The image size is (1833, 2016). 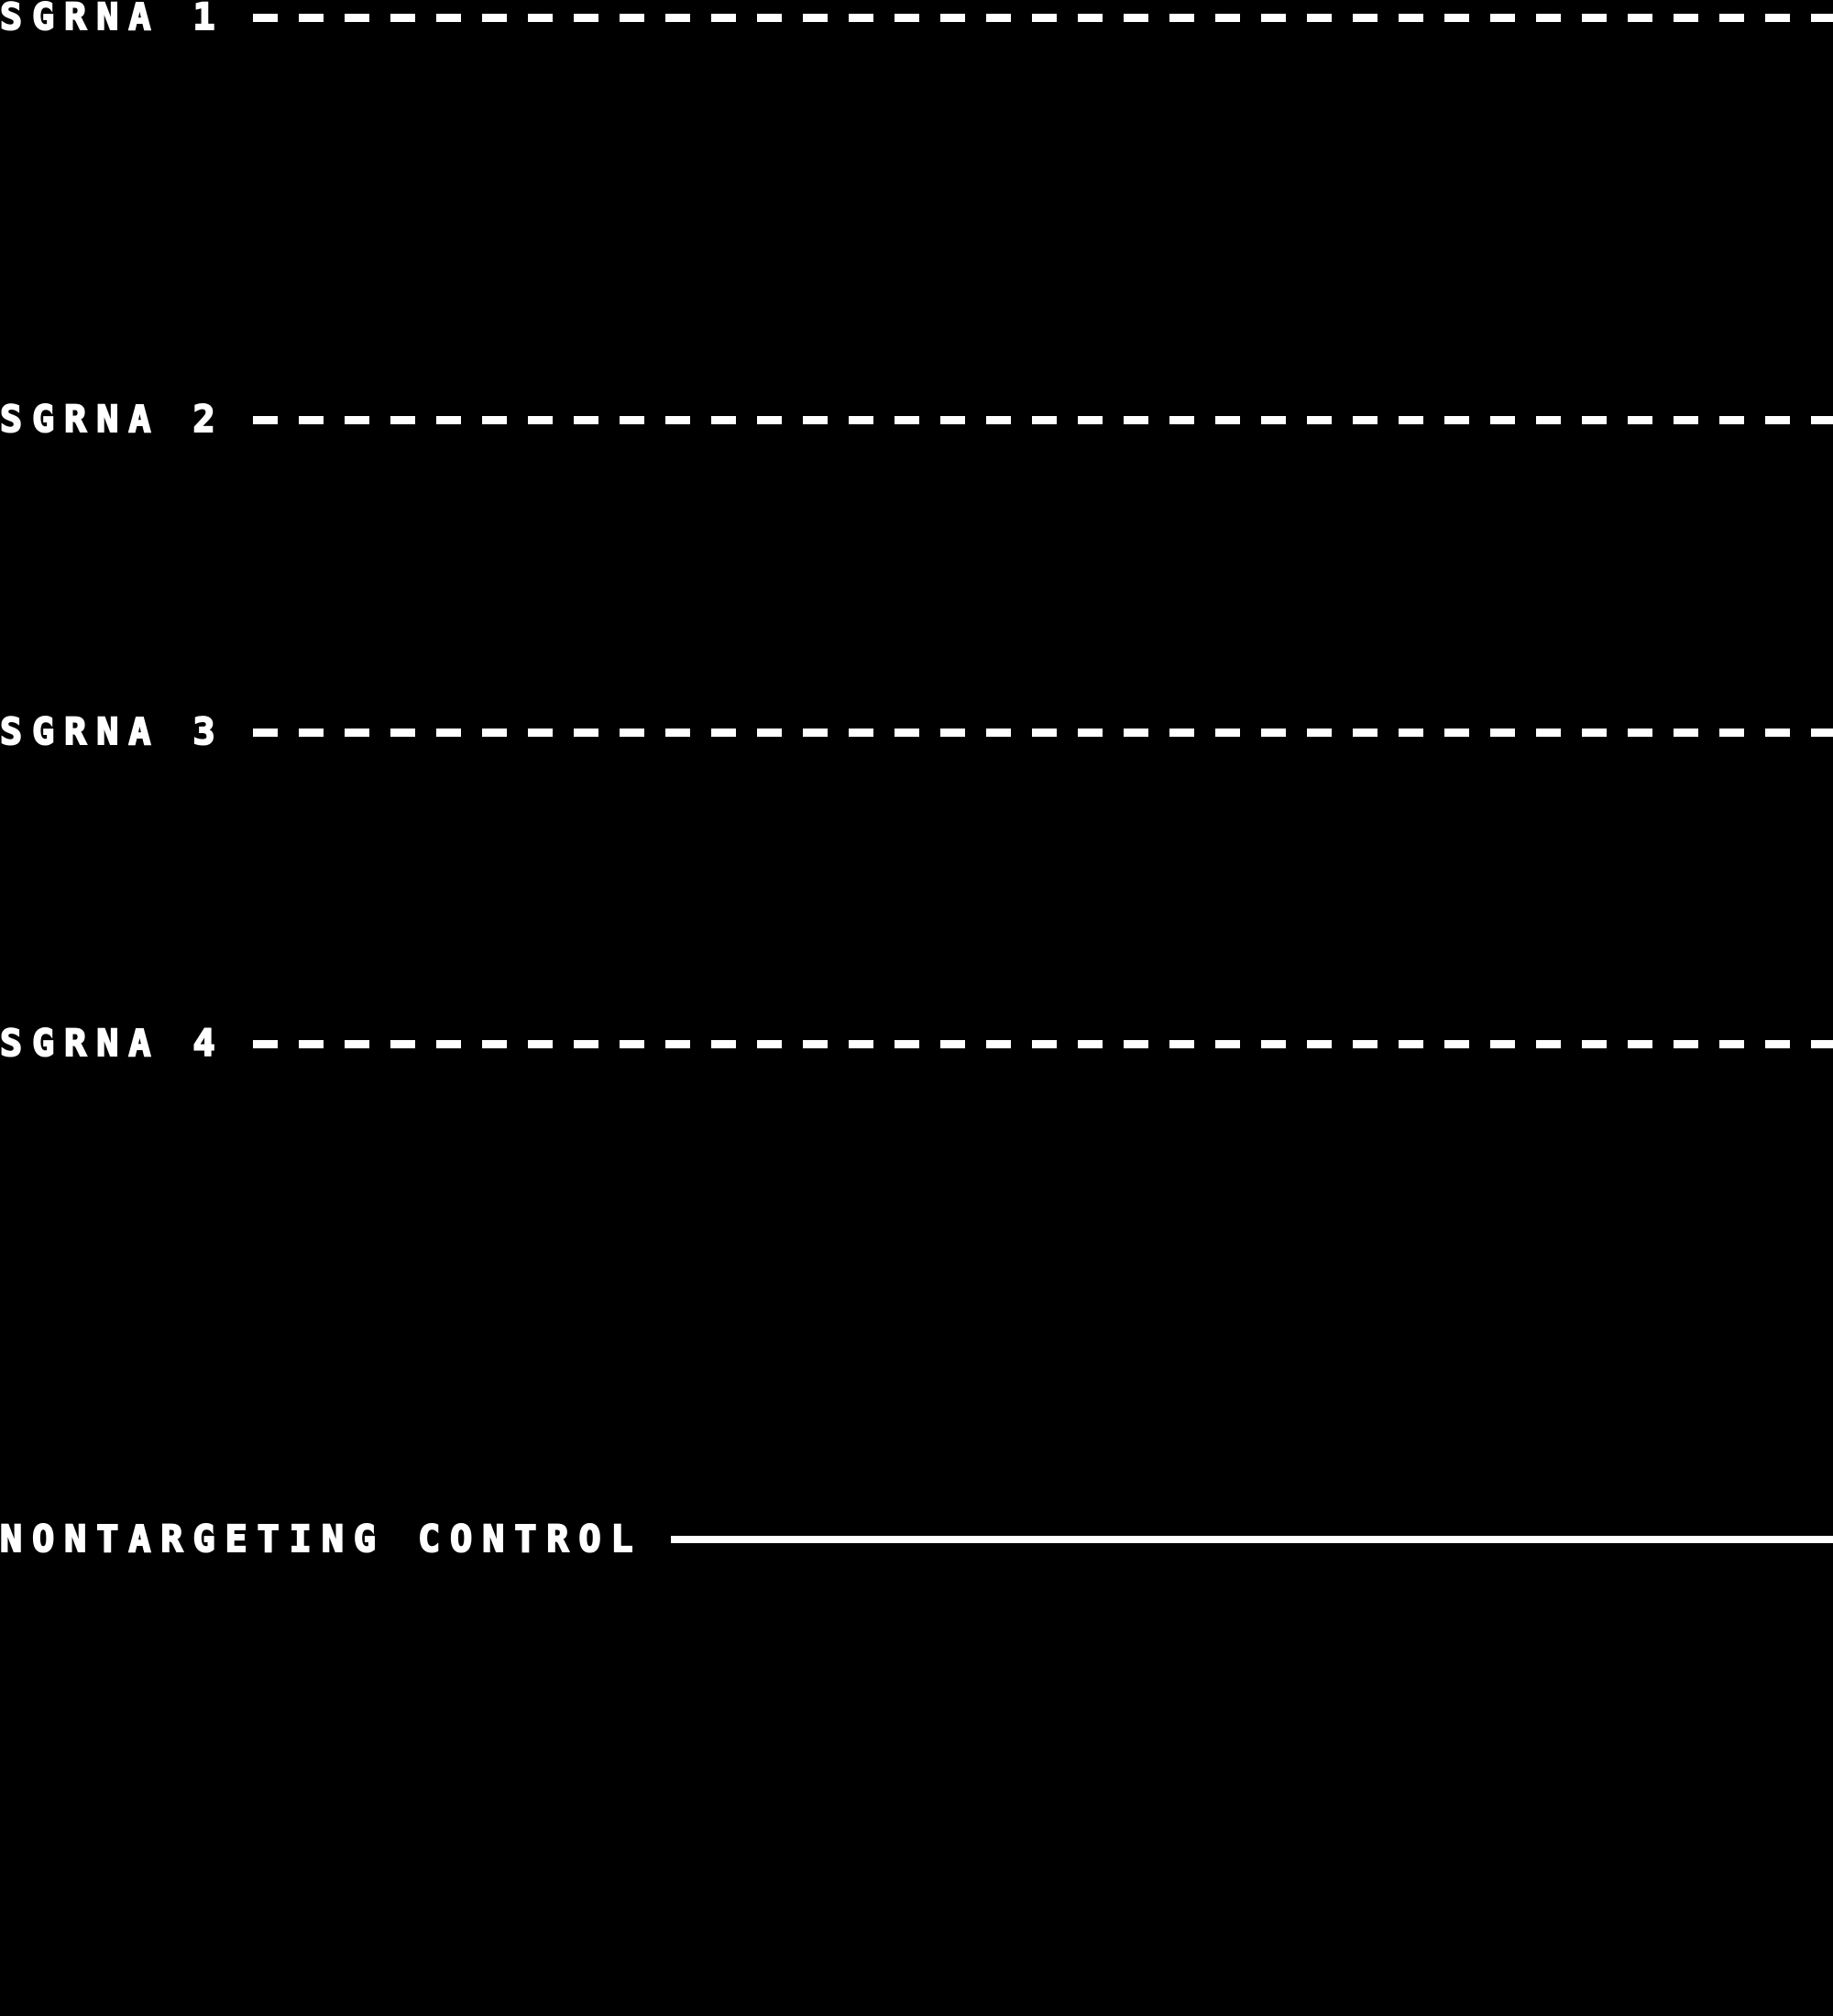 I want to click on legend-entry: SGRNA 1, so click(x=916, y=19).